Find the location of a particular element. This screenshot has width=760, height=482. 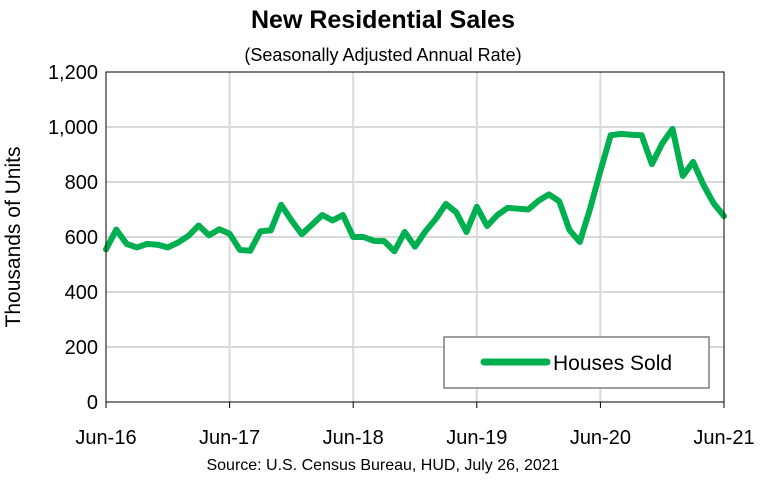

x-tick-label: Jun-16 is located at coordinates (105, 438).